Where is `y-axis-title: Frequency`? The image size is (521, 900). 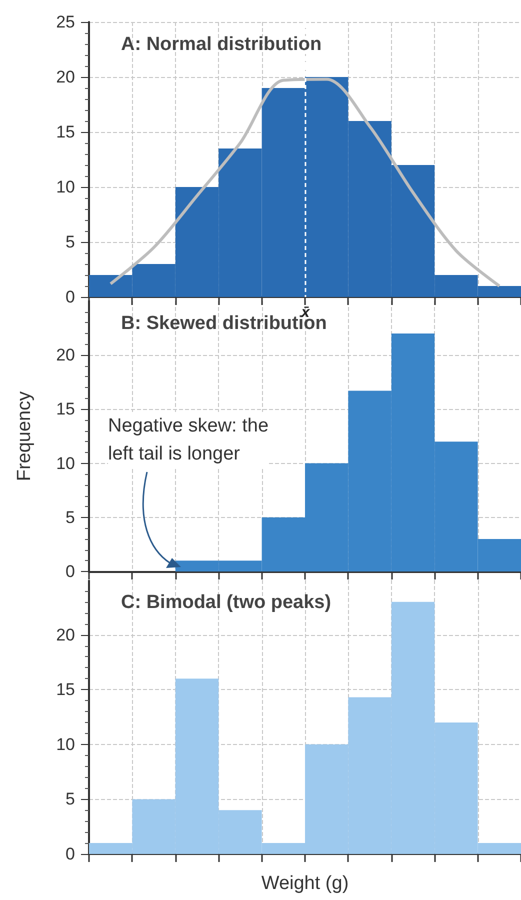
y-axis-title: Frequency is located at coordinates (24, 436).